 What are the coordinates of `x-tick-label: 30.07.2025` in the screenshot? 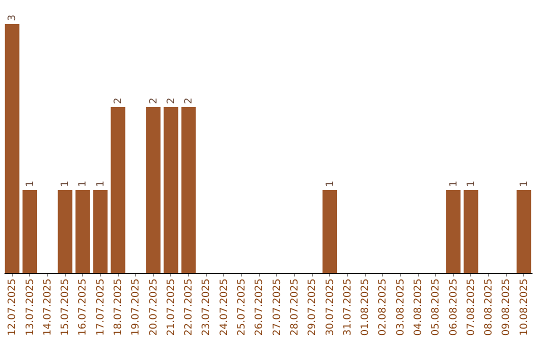 It's located at (330, 307).